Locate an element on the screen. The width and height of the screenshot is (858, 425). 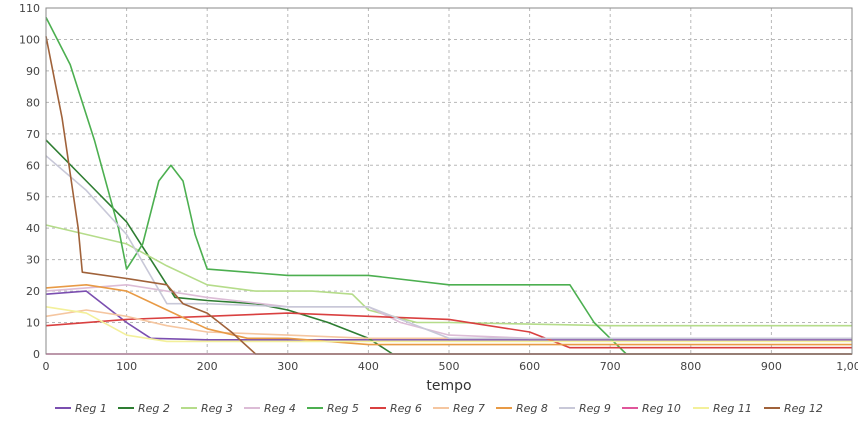
legend-item-label: Reg 9 is located at coordinates (595, 408).